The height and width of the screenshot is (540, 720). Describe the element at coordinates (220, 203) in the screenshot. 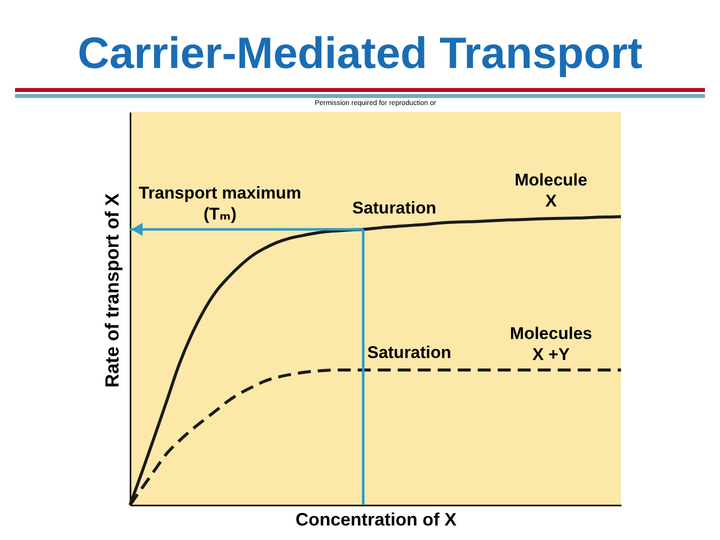

I see `ref-line-label: Transport maximum (Tₘ)` at that location.